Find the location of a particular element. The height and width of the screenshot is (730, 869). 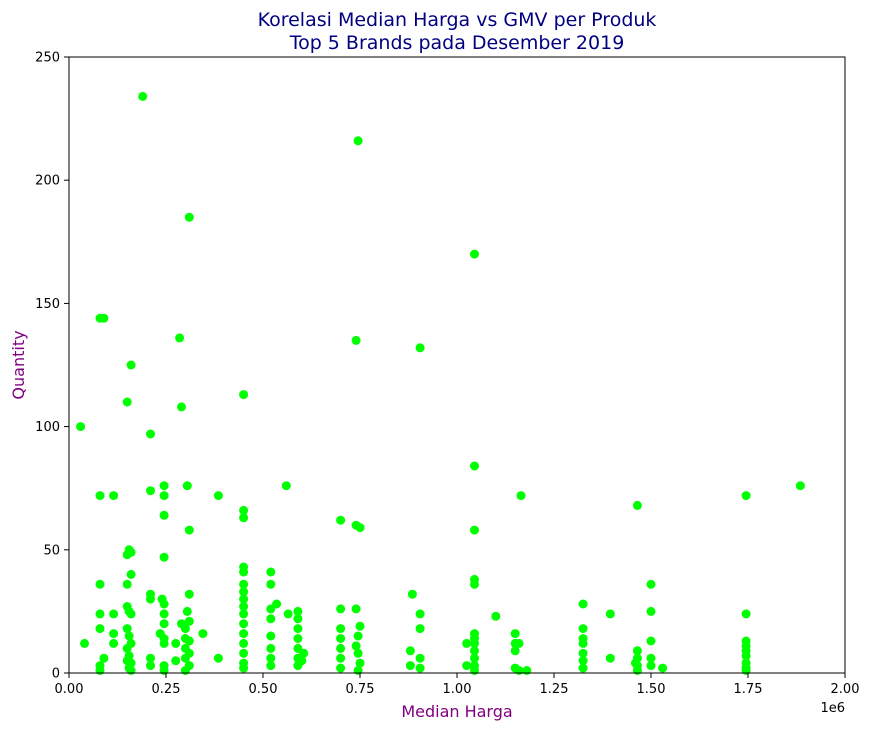

y-axis: 0 50 100 150 200 250 is located at coordinates (52, 366).